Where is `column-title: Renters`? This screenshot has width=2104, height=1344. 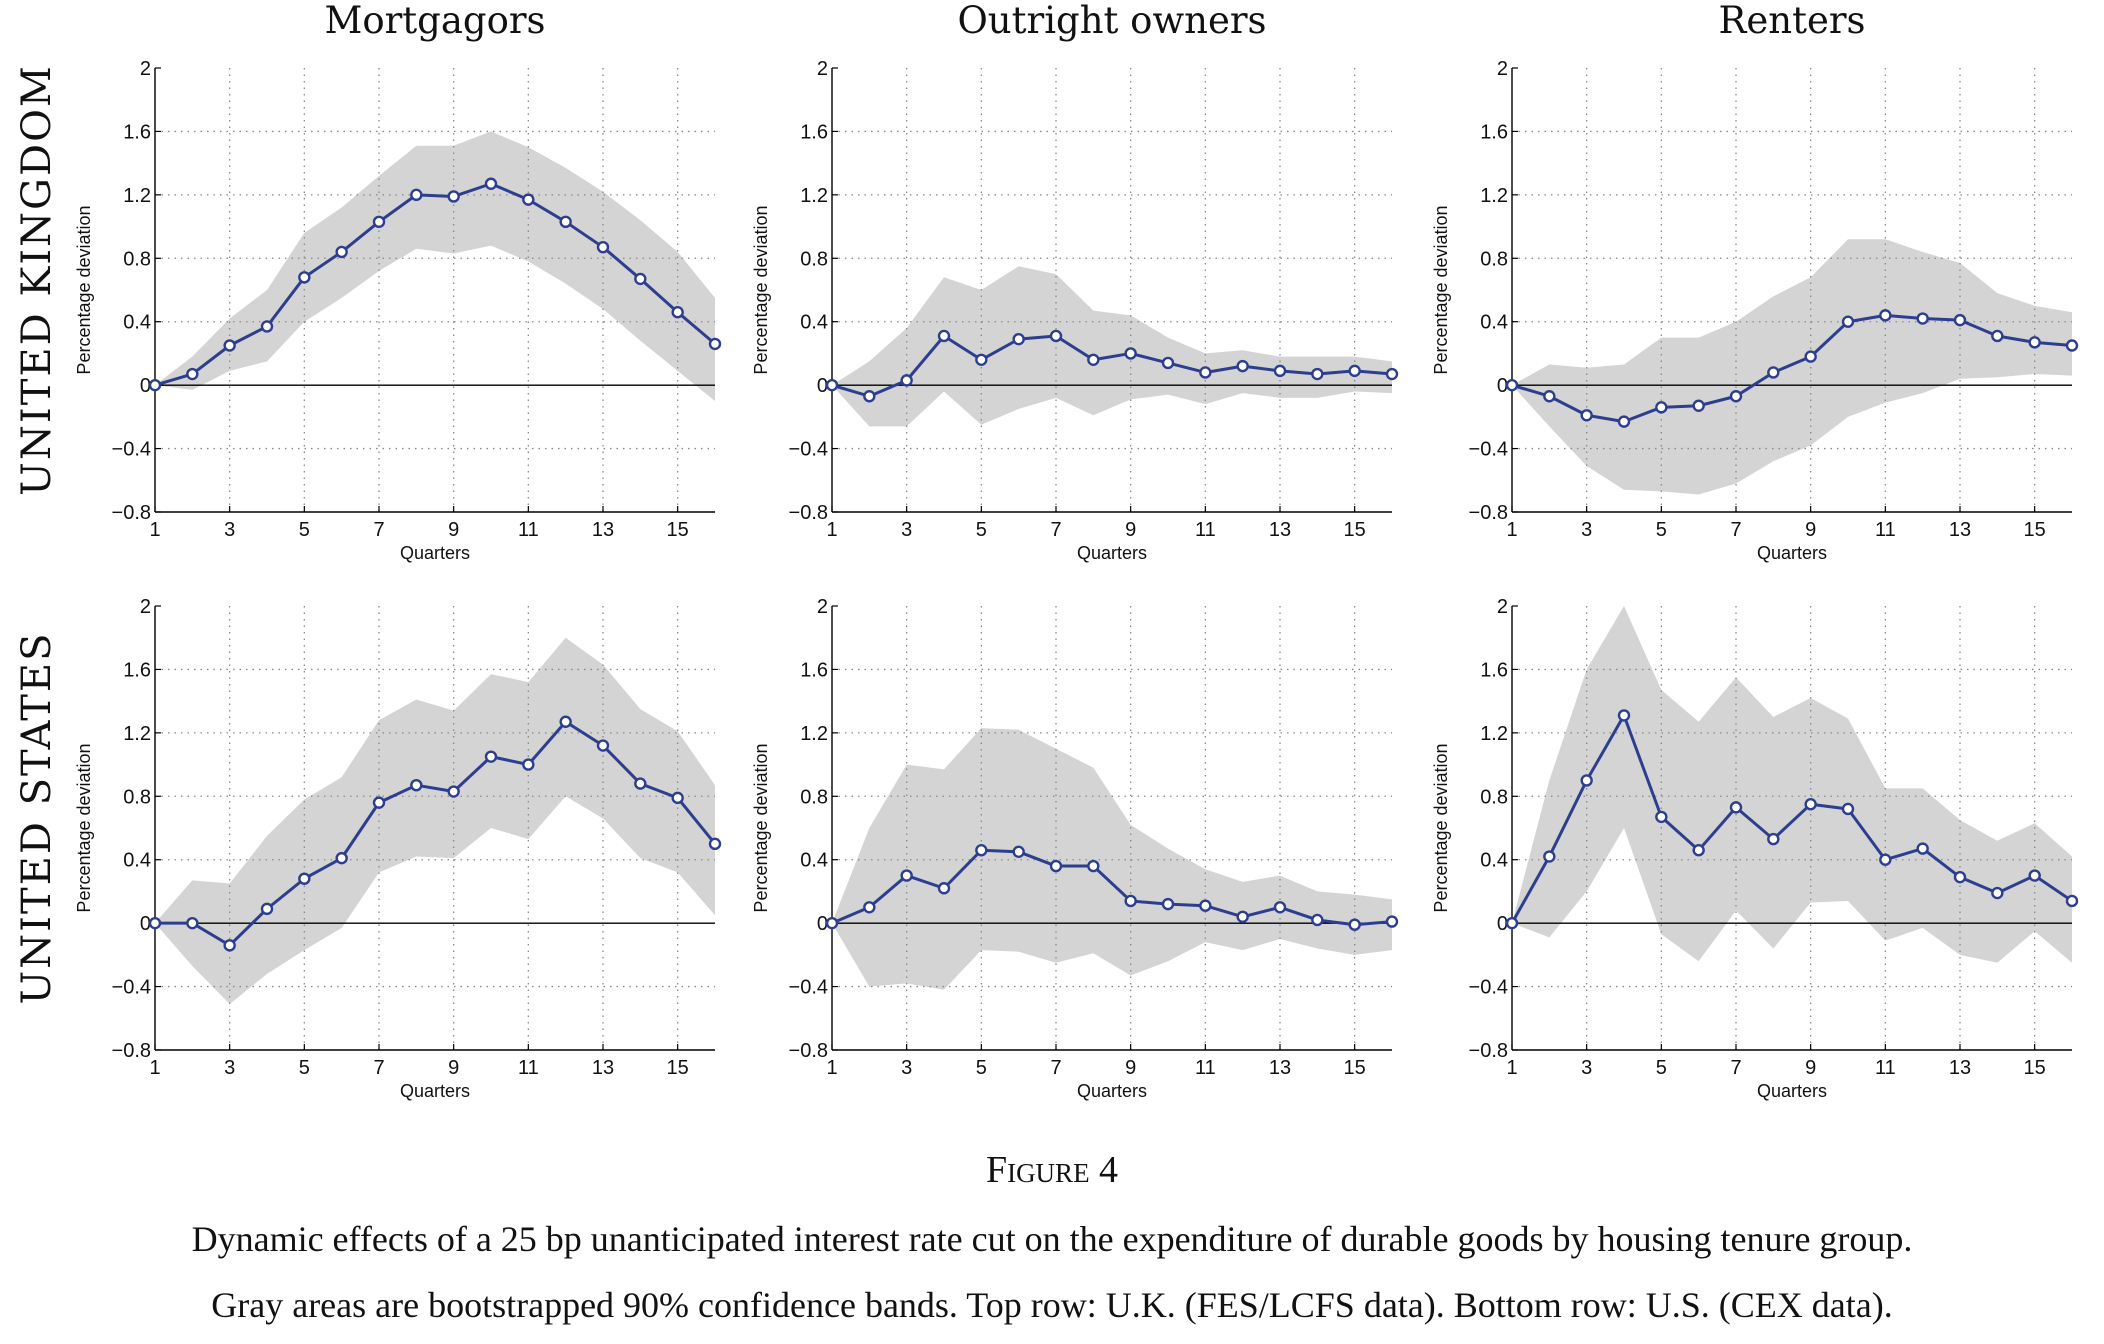
column-title: Renters is located at coordinates (1791, 21).